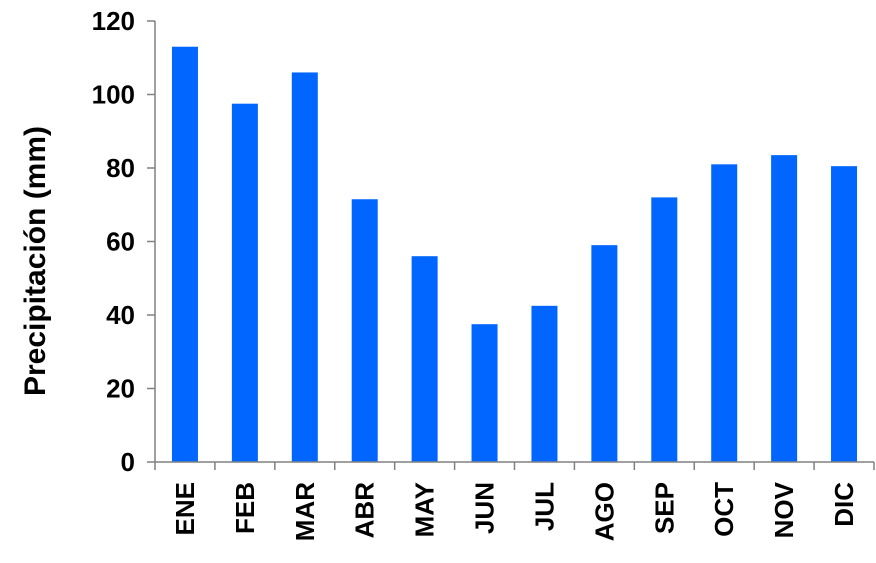 This screenshot has width=876, height=563. What do you see at coordinates (604, 511) in the screenshot?
I see `x-tick-label: AGO` at bounding box center [604, 511].